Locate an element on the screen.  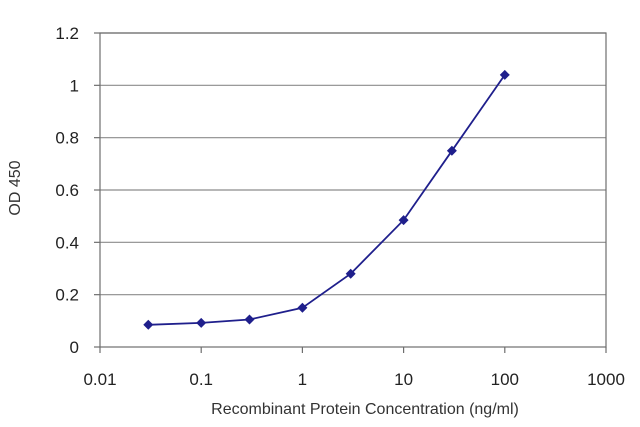
x-tick-label-2: 1 is located at coordinates (302, 379).